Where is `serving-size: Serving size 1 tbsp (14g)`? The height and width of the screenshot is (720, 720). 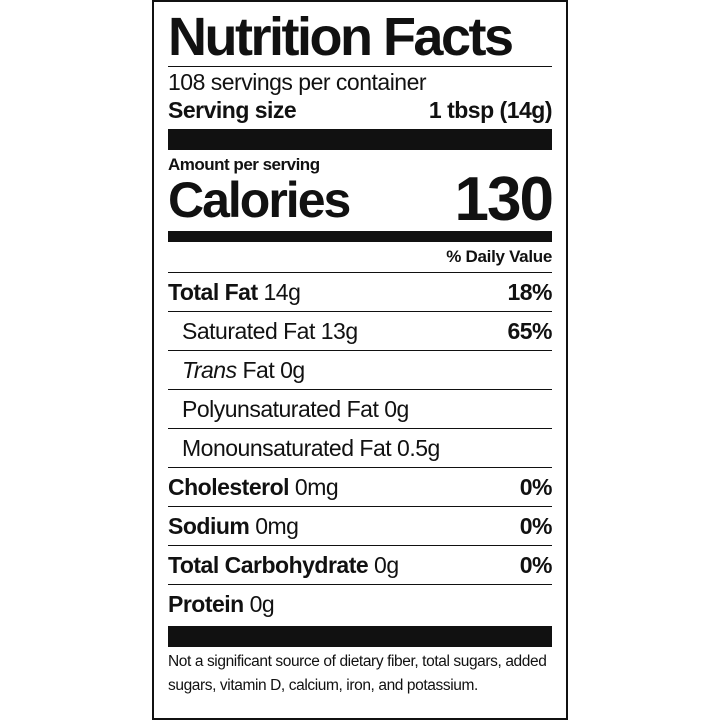 serving-size: Serving size 1 tbsp (14g) is located at coordinates (360, 110).